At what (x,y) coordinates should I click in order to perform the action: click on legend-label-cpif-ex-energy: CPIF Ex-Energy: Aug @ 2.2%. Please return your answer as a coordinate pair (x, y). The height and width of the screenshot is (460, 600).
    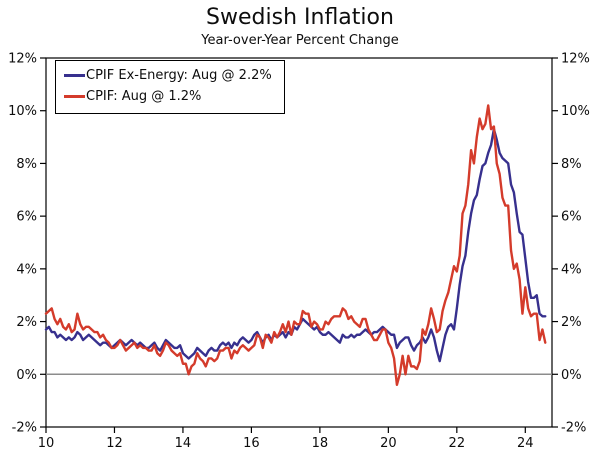
    Looking at the image, I should click on (179, 75).